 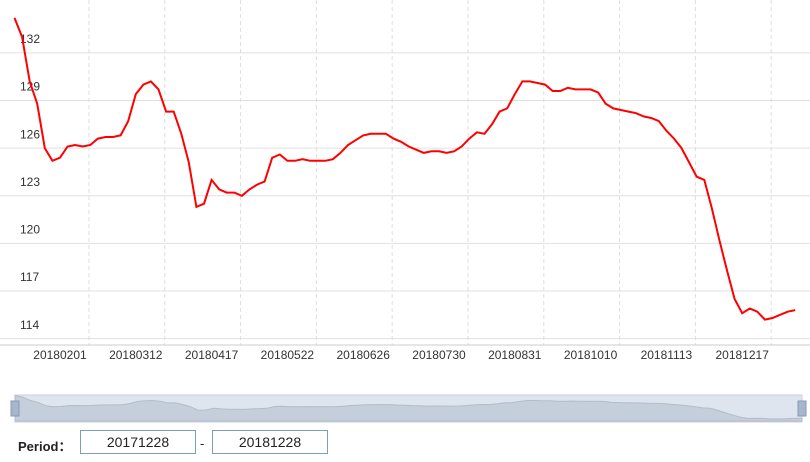 I want to click on x-tick-label: 20180201, so click(x=60, y=355).